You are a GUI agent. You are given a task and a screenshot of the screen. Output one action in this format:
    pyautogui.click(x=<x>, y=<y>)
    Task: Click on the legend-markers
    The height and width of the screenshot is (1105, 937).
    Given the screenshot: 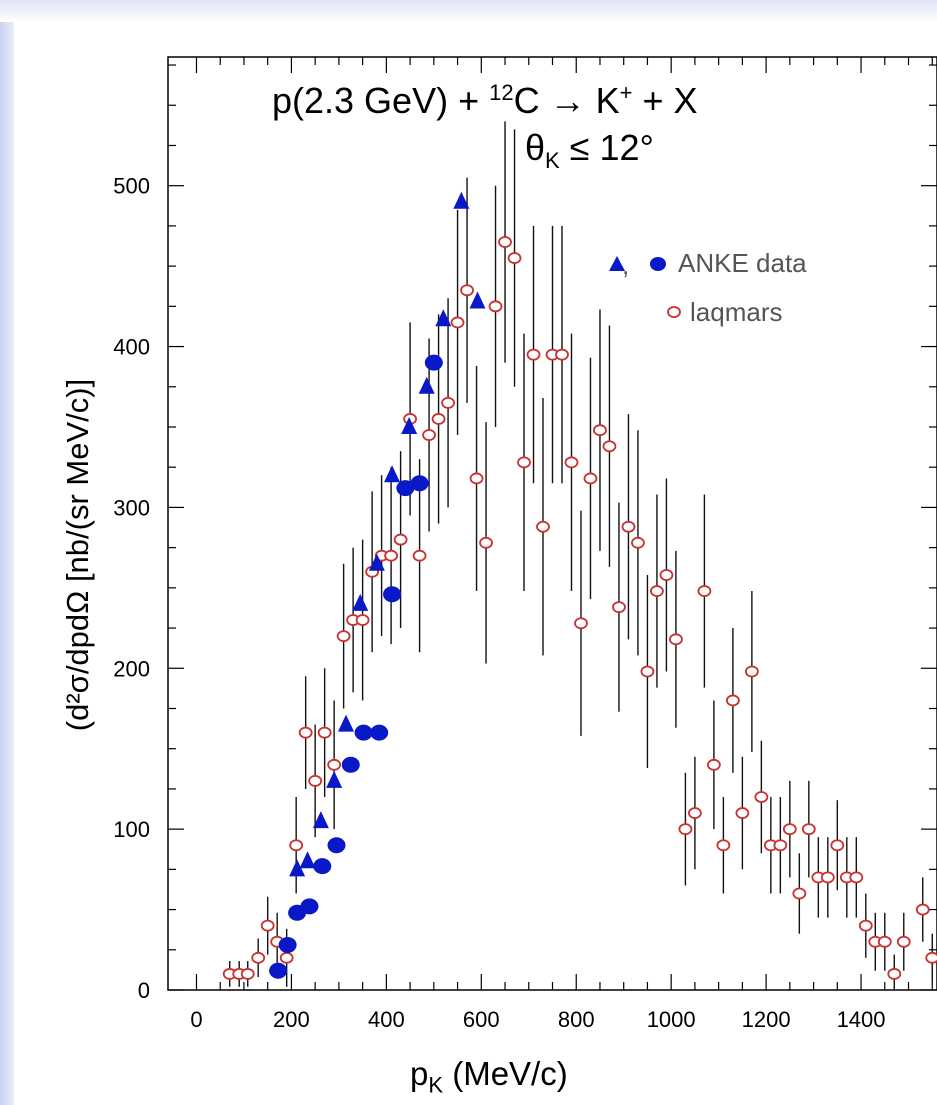 What is the action you would take?
    pyautogui.click(x=645, y=287)
    